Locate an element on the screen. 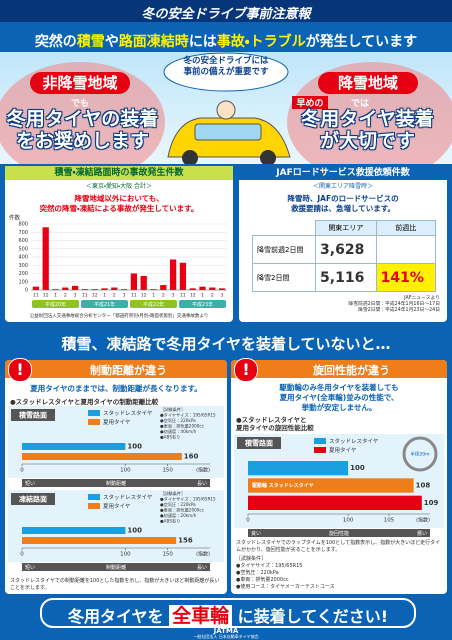  value-label: 100 is located at coordinates (134, 531).